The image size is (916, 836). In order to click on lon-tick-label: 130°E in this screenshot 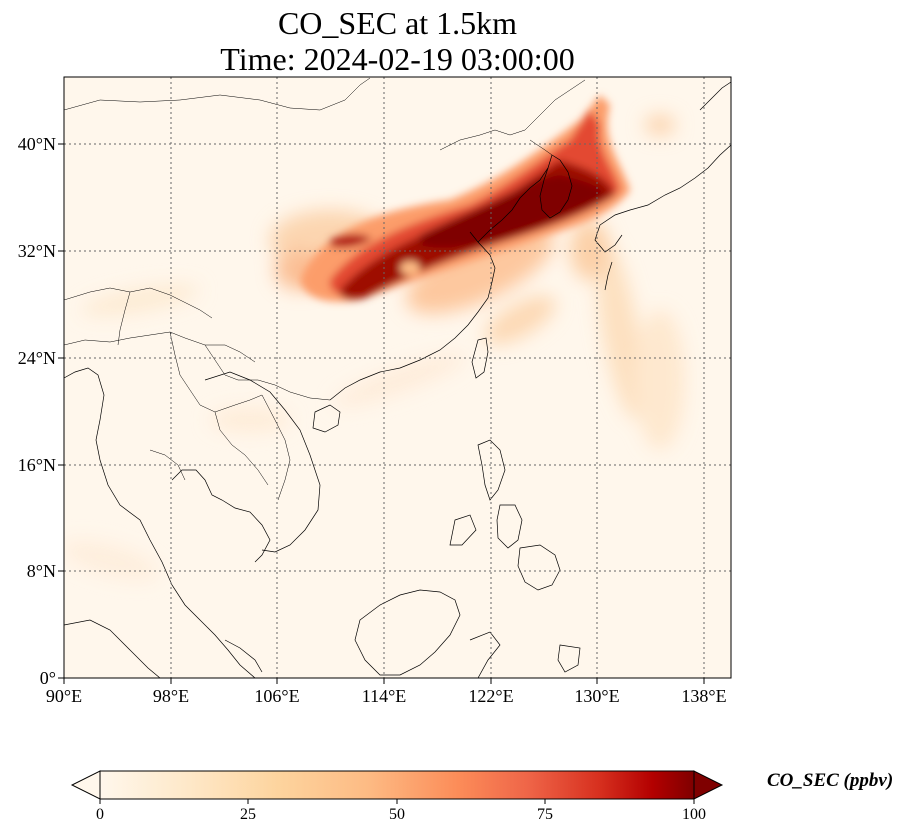, I will do `click(597, 696)`.